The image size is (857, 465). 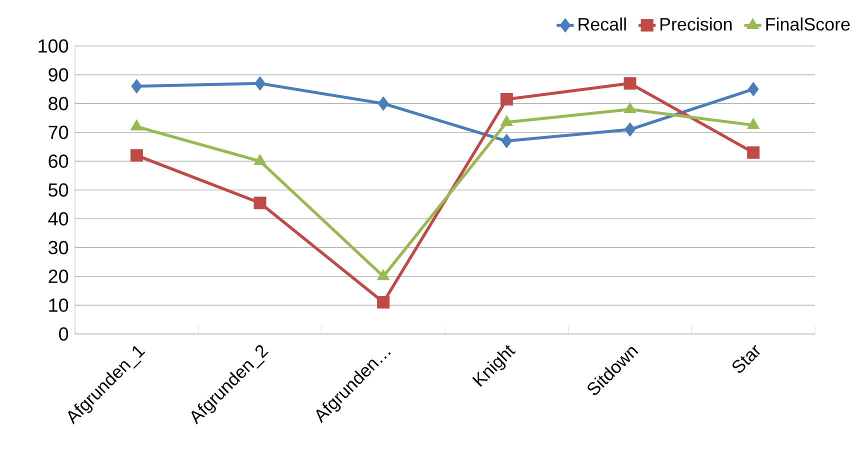 I want to click on y-tick-label: 20, so click(x=58, y=277).